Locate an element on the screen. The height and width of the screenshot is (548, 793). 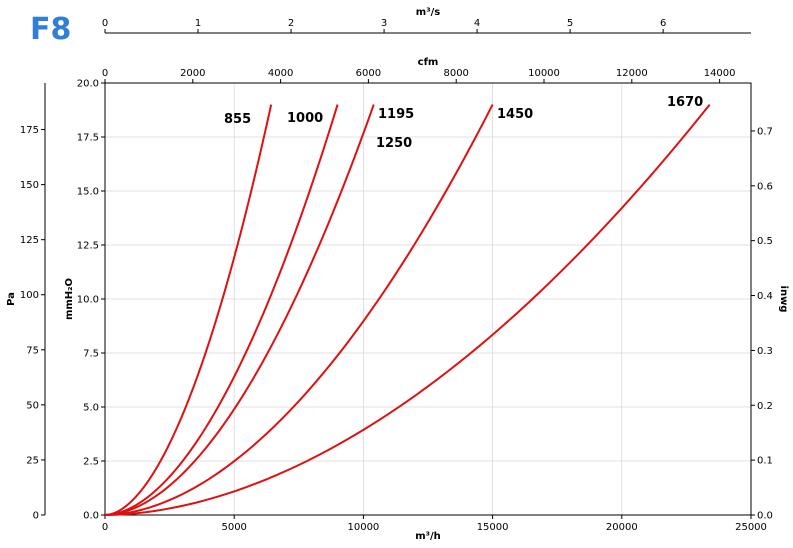
x-tick-label: 0 is located at coordinates (105, 527).